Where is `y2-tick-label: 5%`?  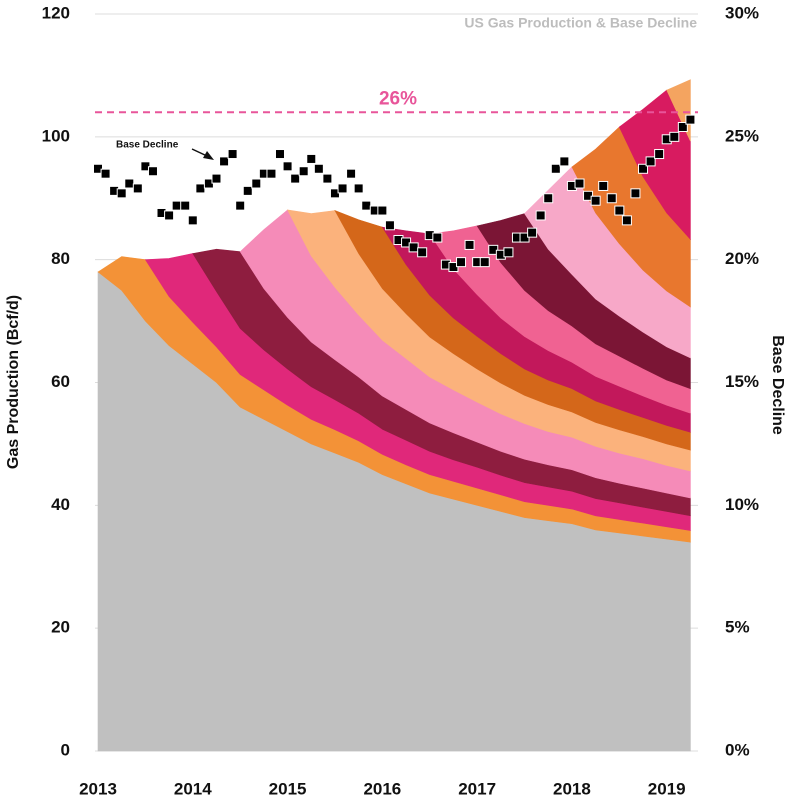
y2-tick-label: 5% is located at coordinates (737, 627).